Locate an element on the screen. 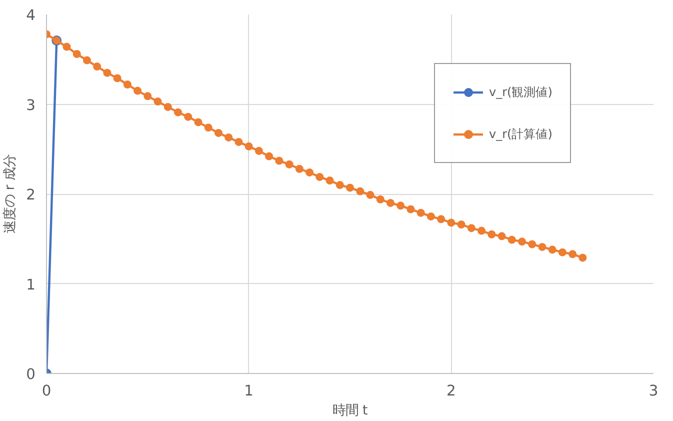 The width and height of the screenshot is (673, 421). legend-label: v_r(計算値) is located at coordinates (520, 134).